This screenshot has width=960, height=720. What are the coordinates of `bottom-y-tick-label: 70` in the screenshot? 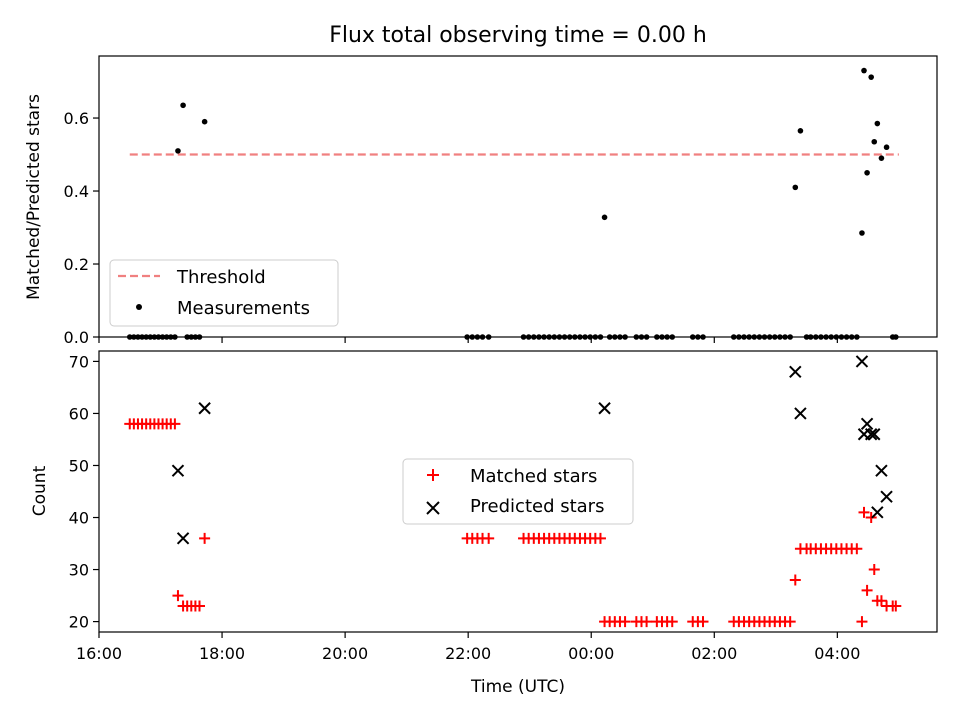 It's located at (79, 361).